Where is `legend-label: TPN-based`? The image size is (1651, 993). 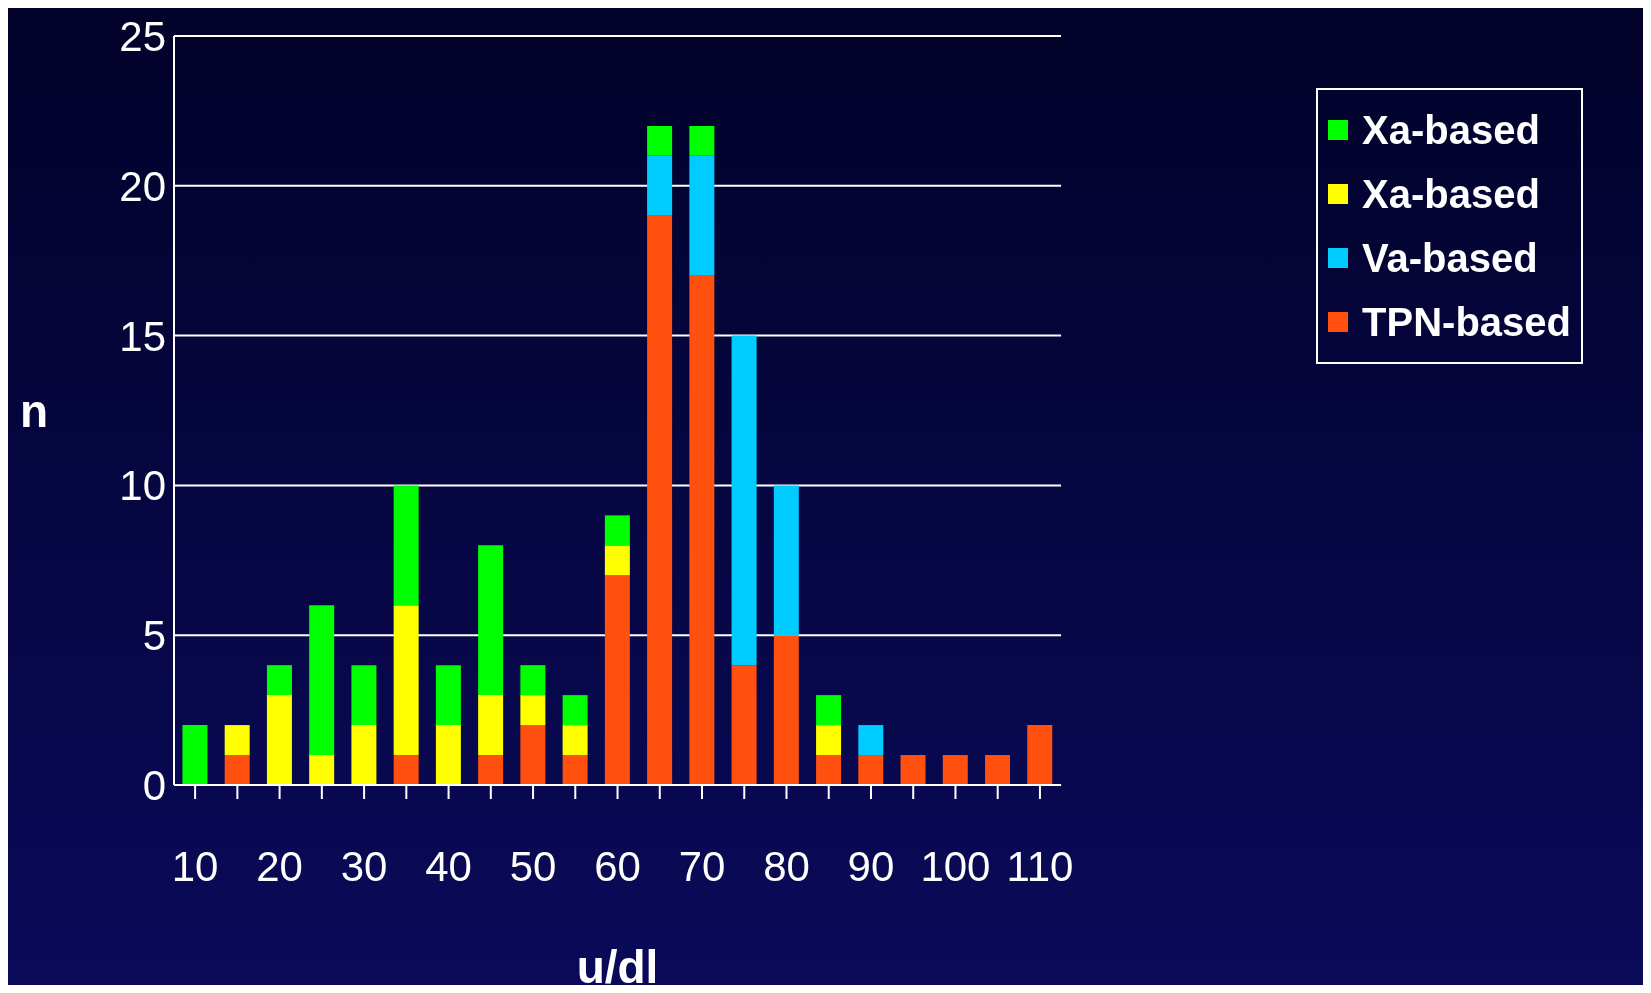
legend-label: TPN-based is located at coordinates (1466, 322).